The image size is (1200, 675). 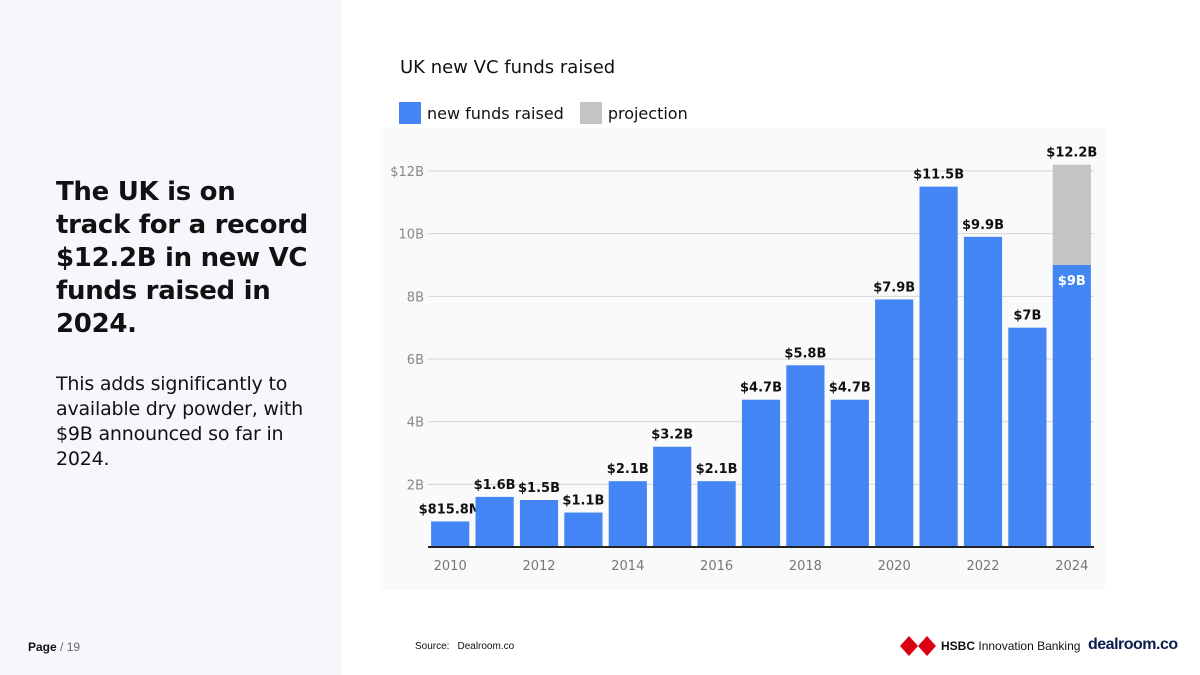 I want to click on legend-item-projection: projection, so click(x=633, y=113).